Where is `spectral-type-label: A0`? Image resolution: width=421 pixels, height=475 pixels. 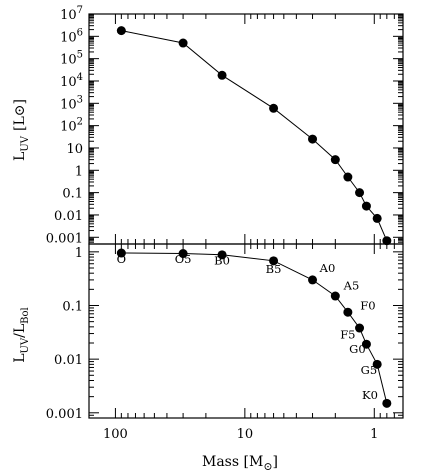
spectral-type-label: A0 is located at coordinates (327, 268).